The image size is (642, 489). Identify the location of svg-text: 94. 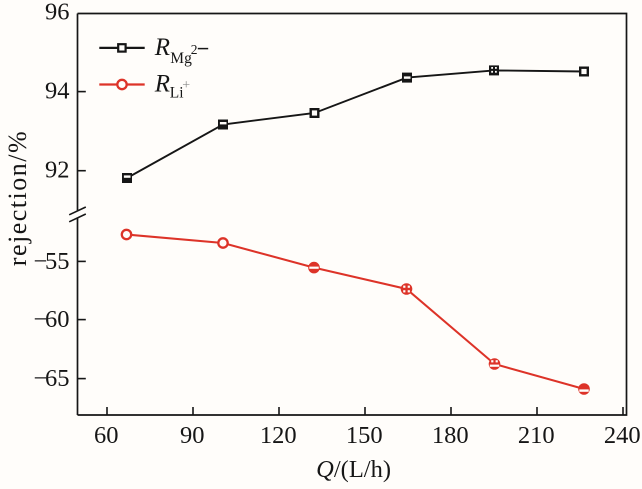
(57, 90).